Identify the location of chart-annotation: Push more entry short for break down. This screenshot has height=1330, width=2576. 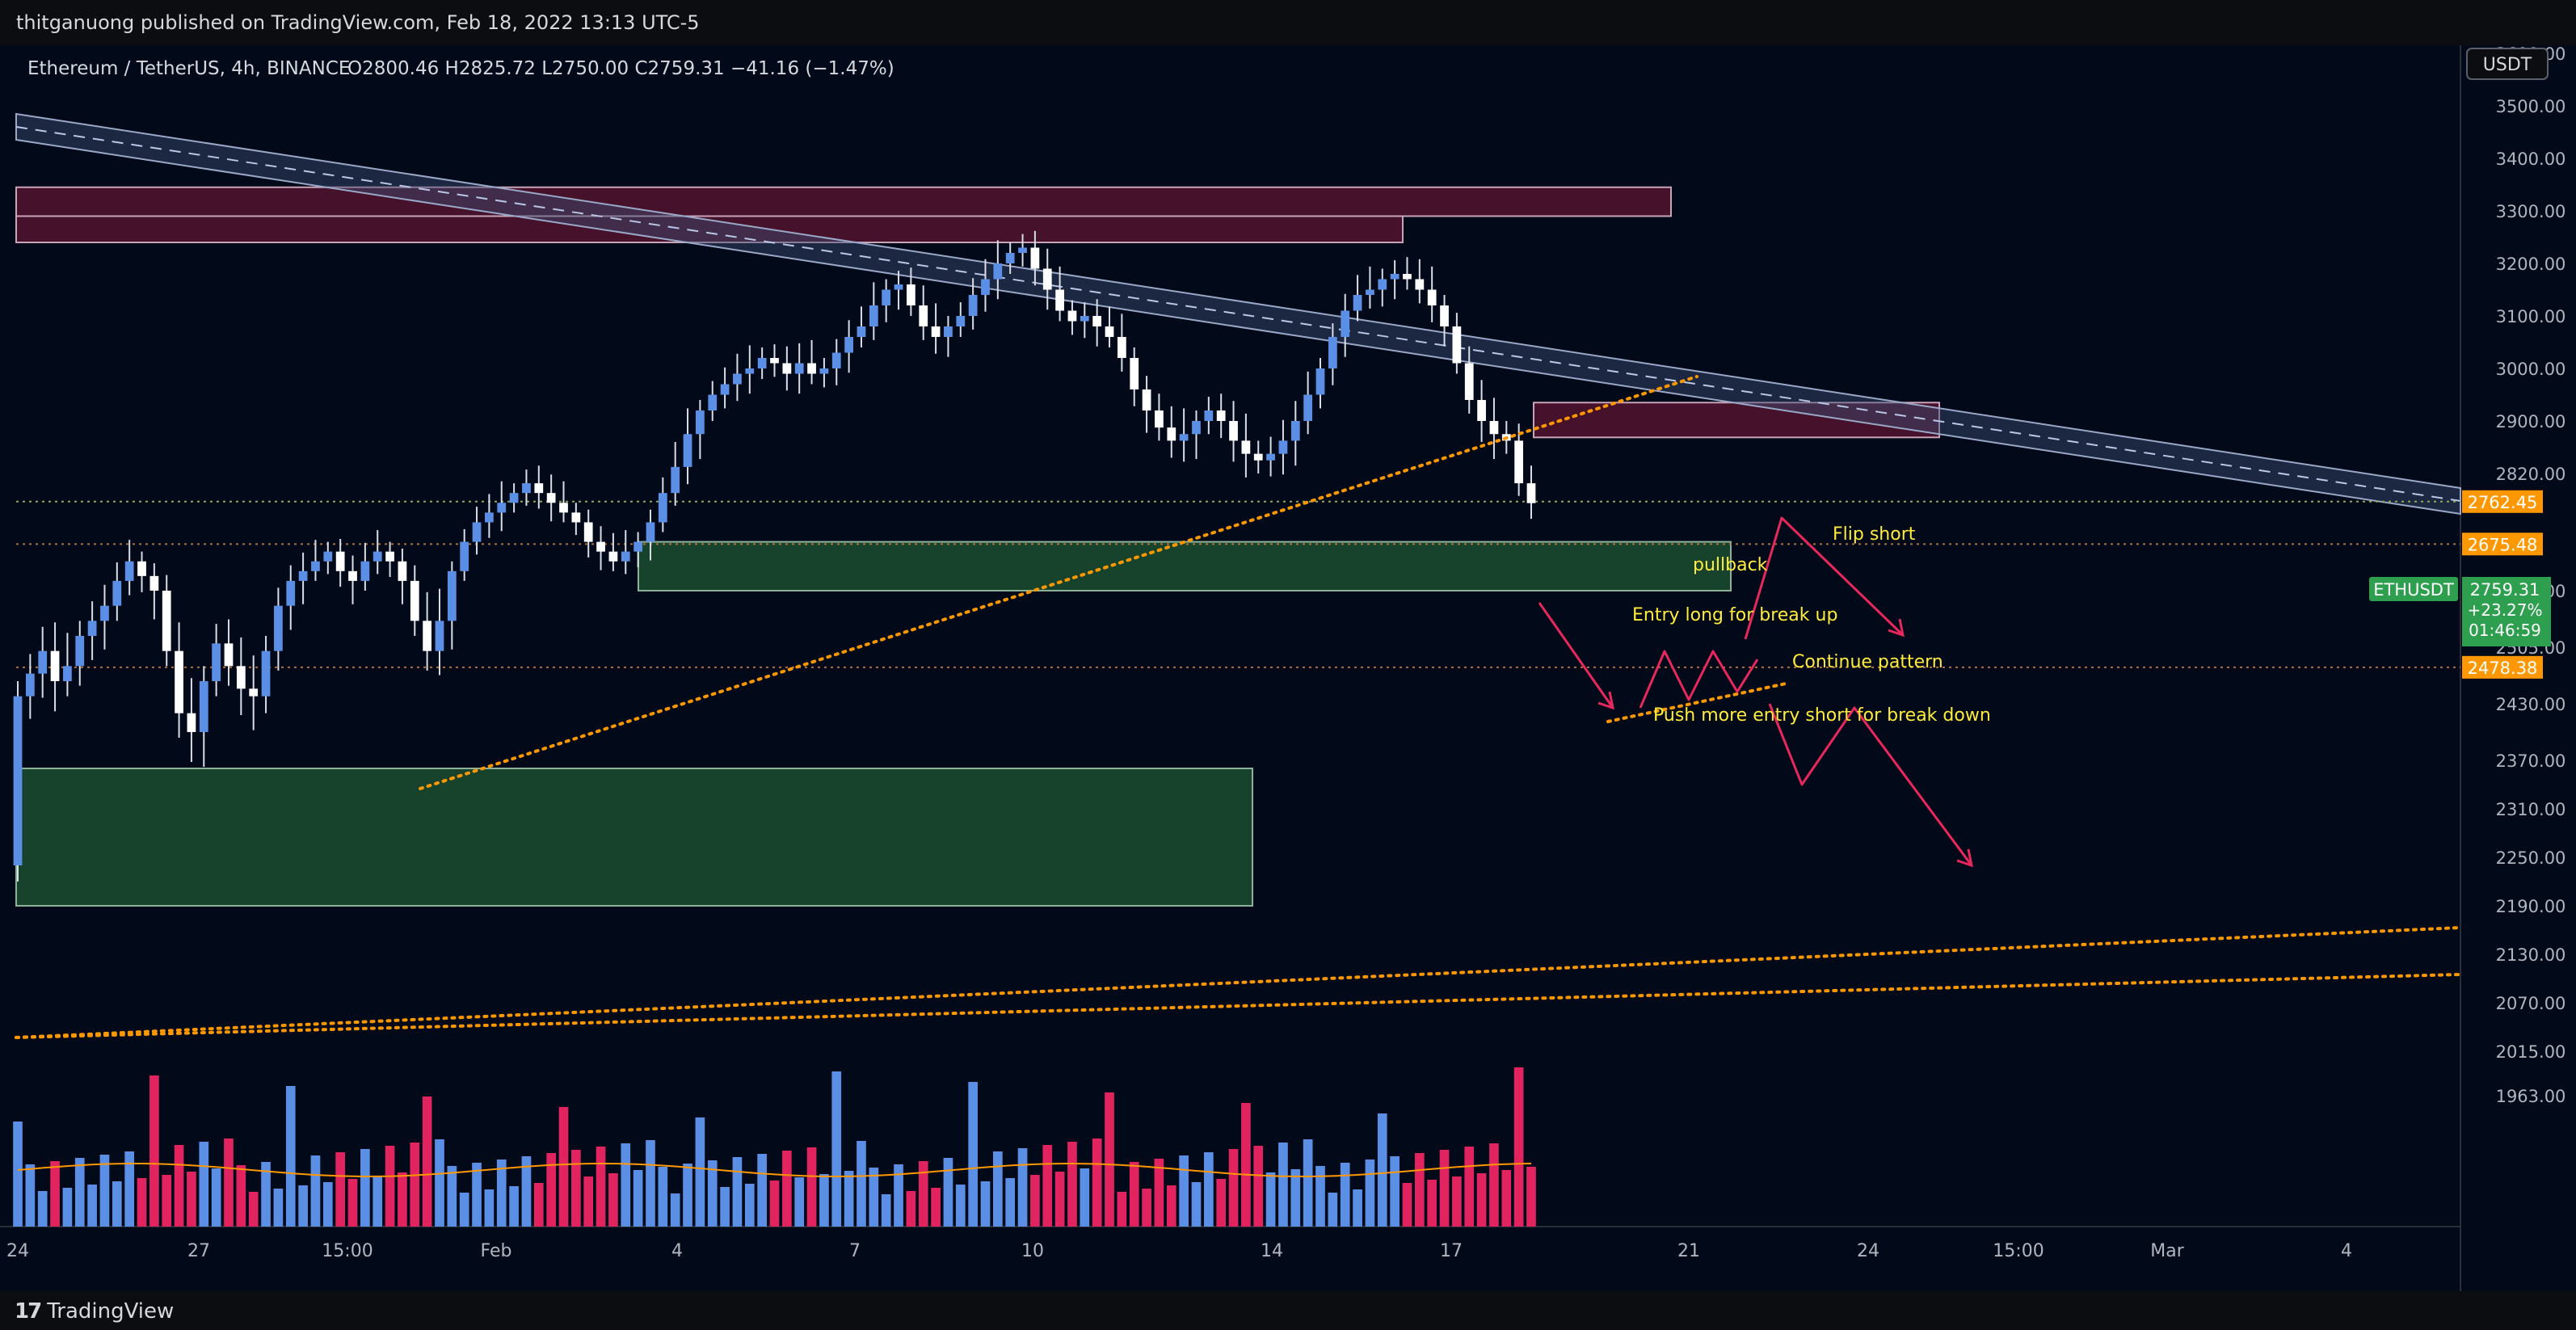
(1822, 715).